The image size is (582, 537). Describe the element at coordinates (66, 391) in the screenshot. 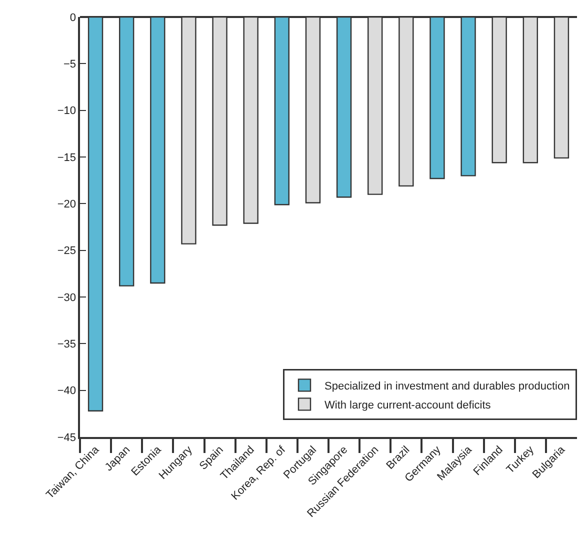

I see `y-tick-label: −40` at that location.